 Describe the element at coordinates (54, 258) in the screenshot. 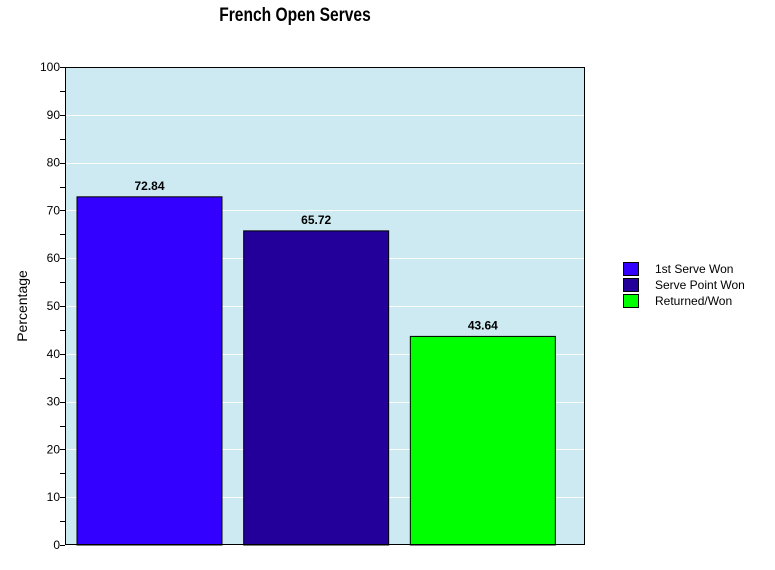

I see `y-tick-label: 60` at that location.